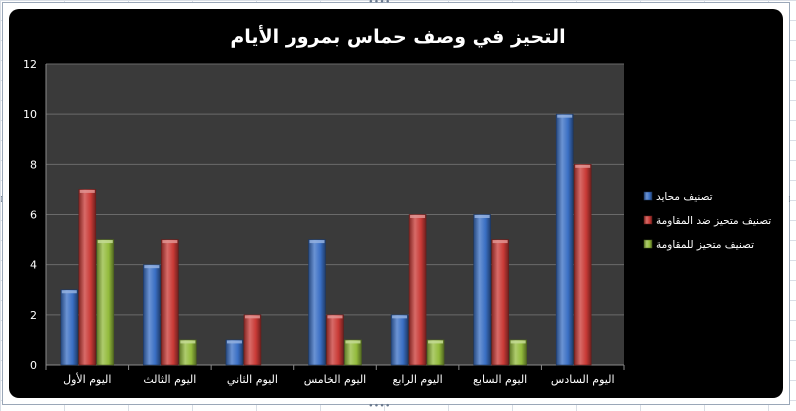  What do you see at coordinates (335, 379) in the screenshot?
I see `x-tick-label: اليوم الخامس` at bounding box center [335, 379].